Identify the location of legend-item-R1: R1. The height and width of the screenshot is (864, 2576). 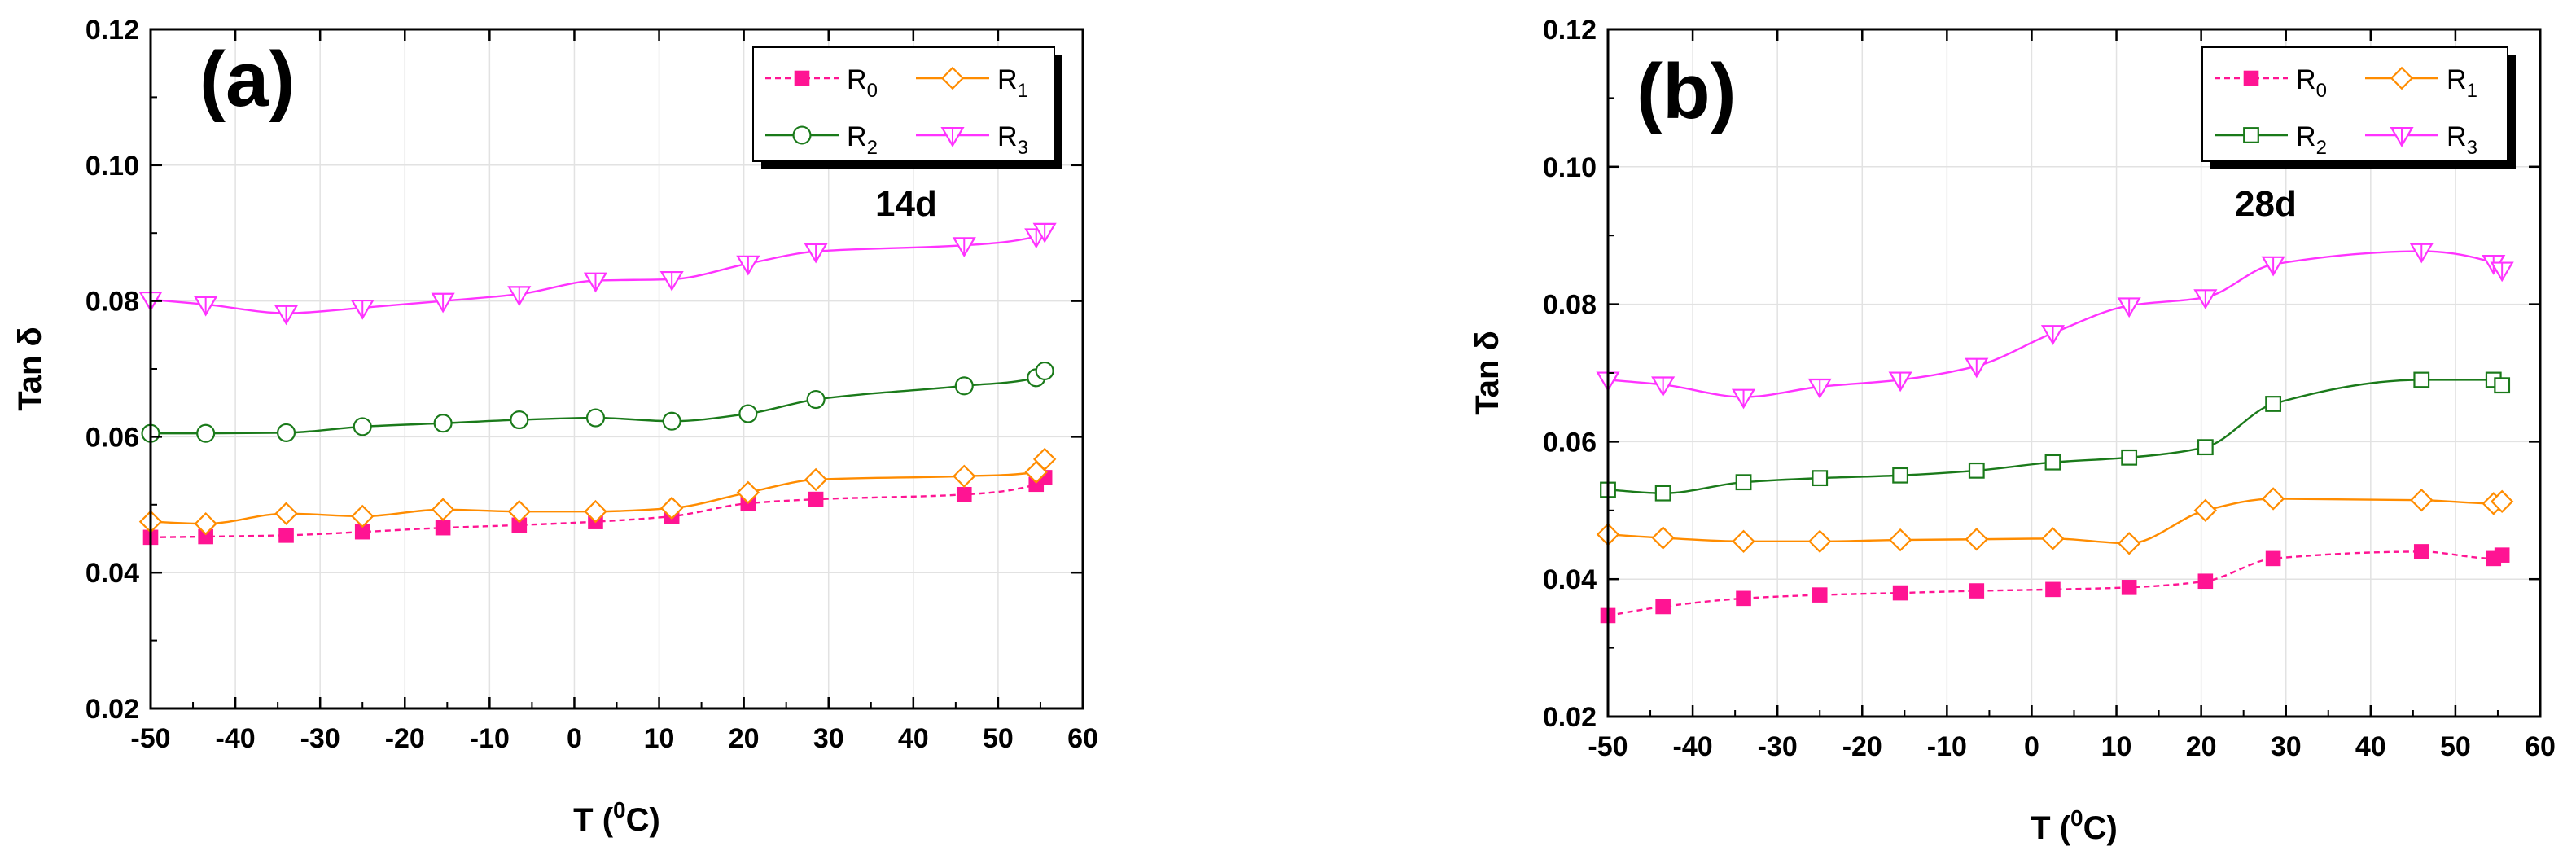
(972, 83).